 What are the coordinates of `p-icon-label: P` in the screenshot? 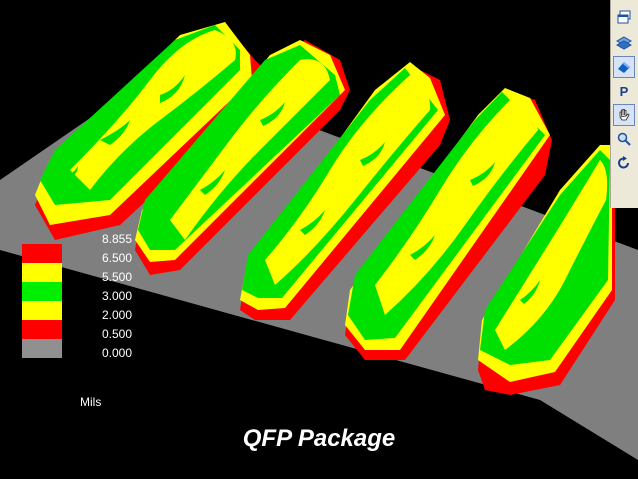 It's located at (624, 91).